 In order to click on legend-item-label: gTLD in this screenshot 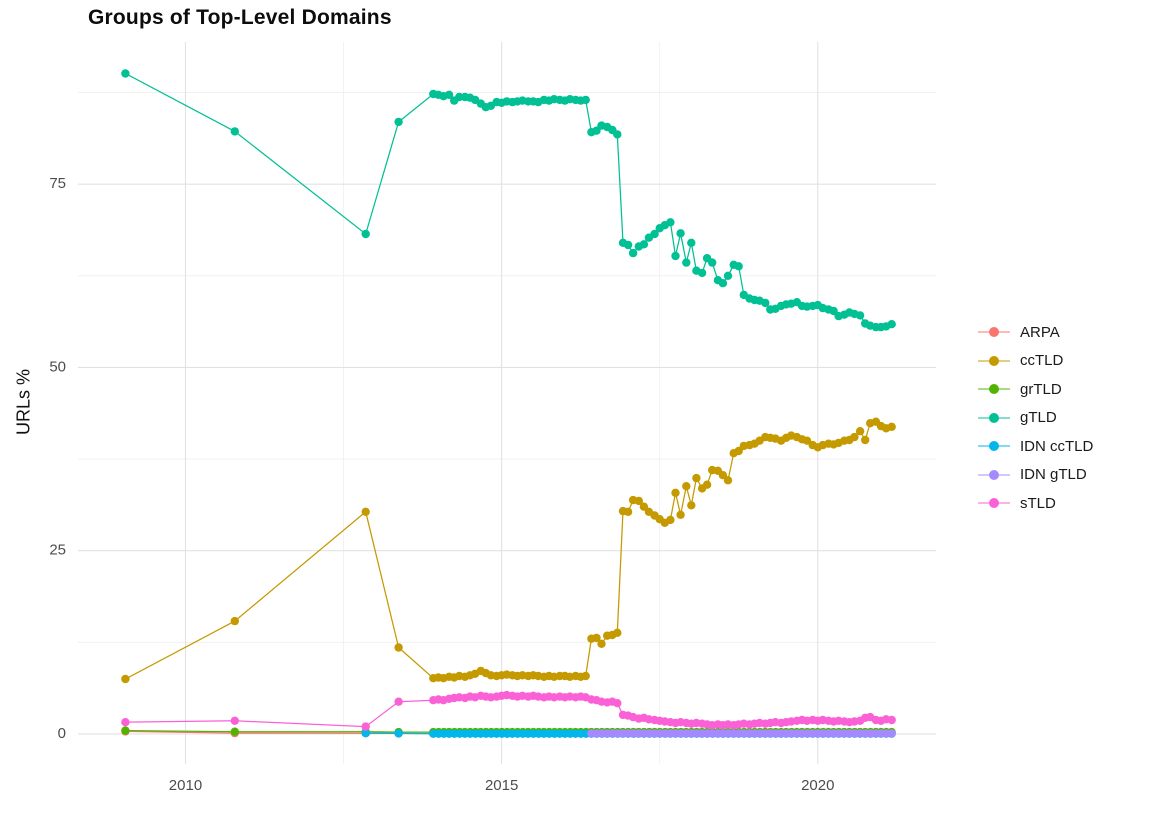, I will do `click(1038, 417)`.